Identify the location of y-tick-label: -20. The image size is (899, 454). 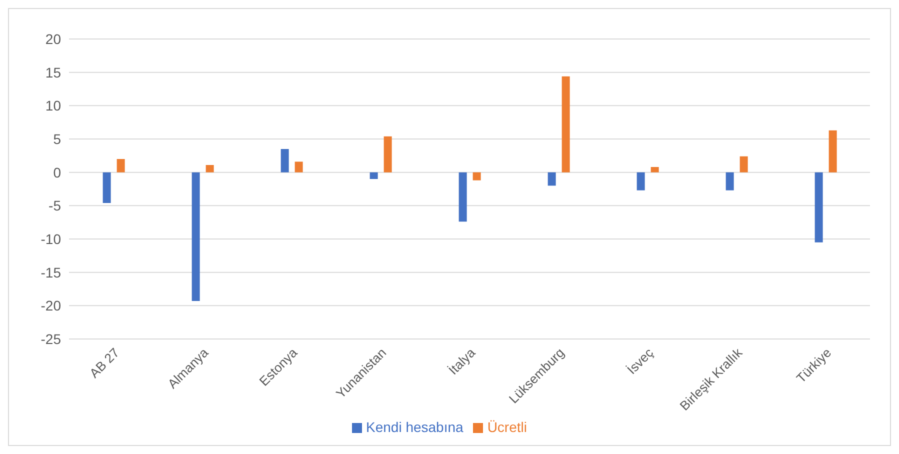
(51, 306).